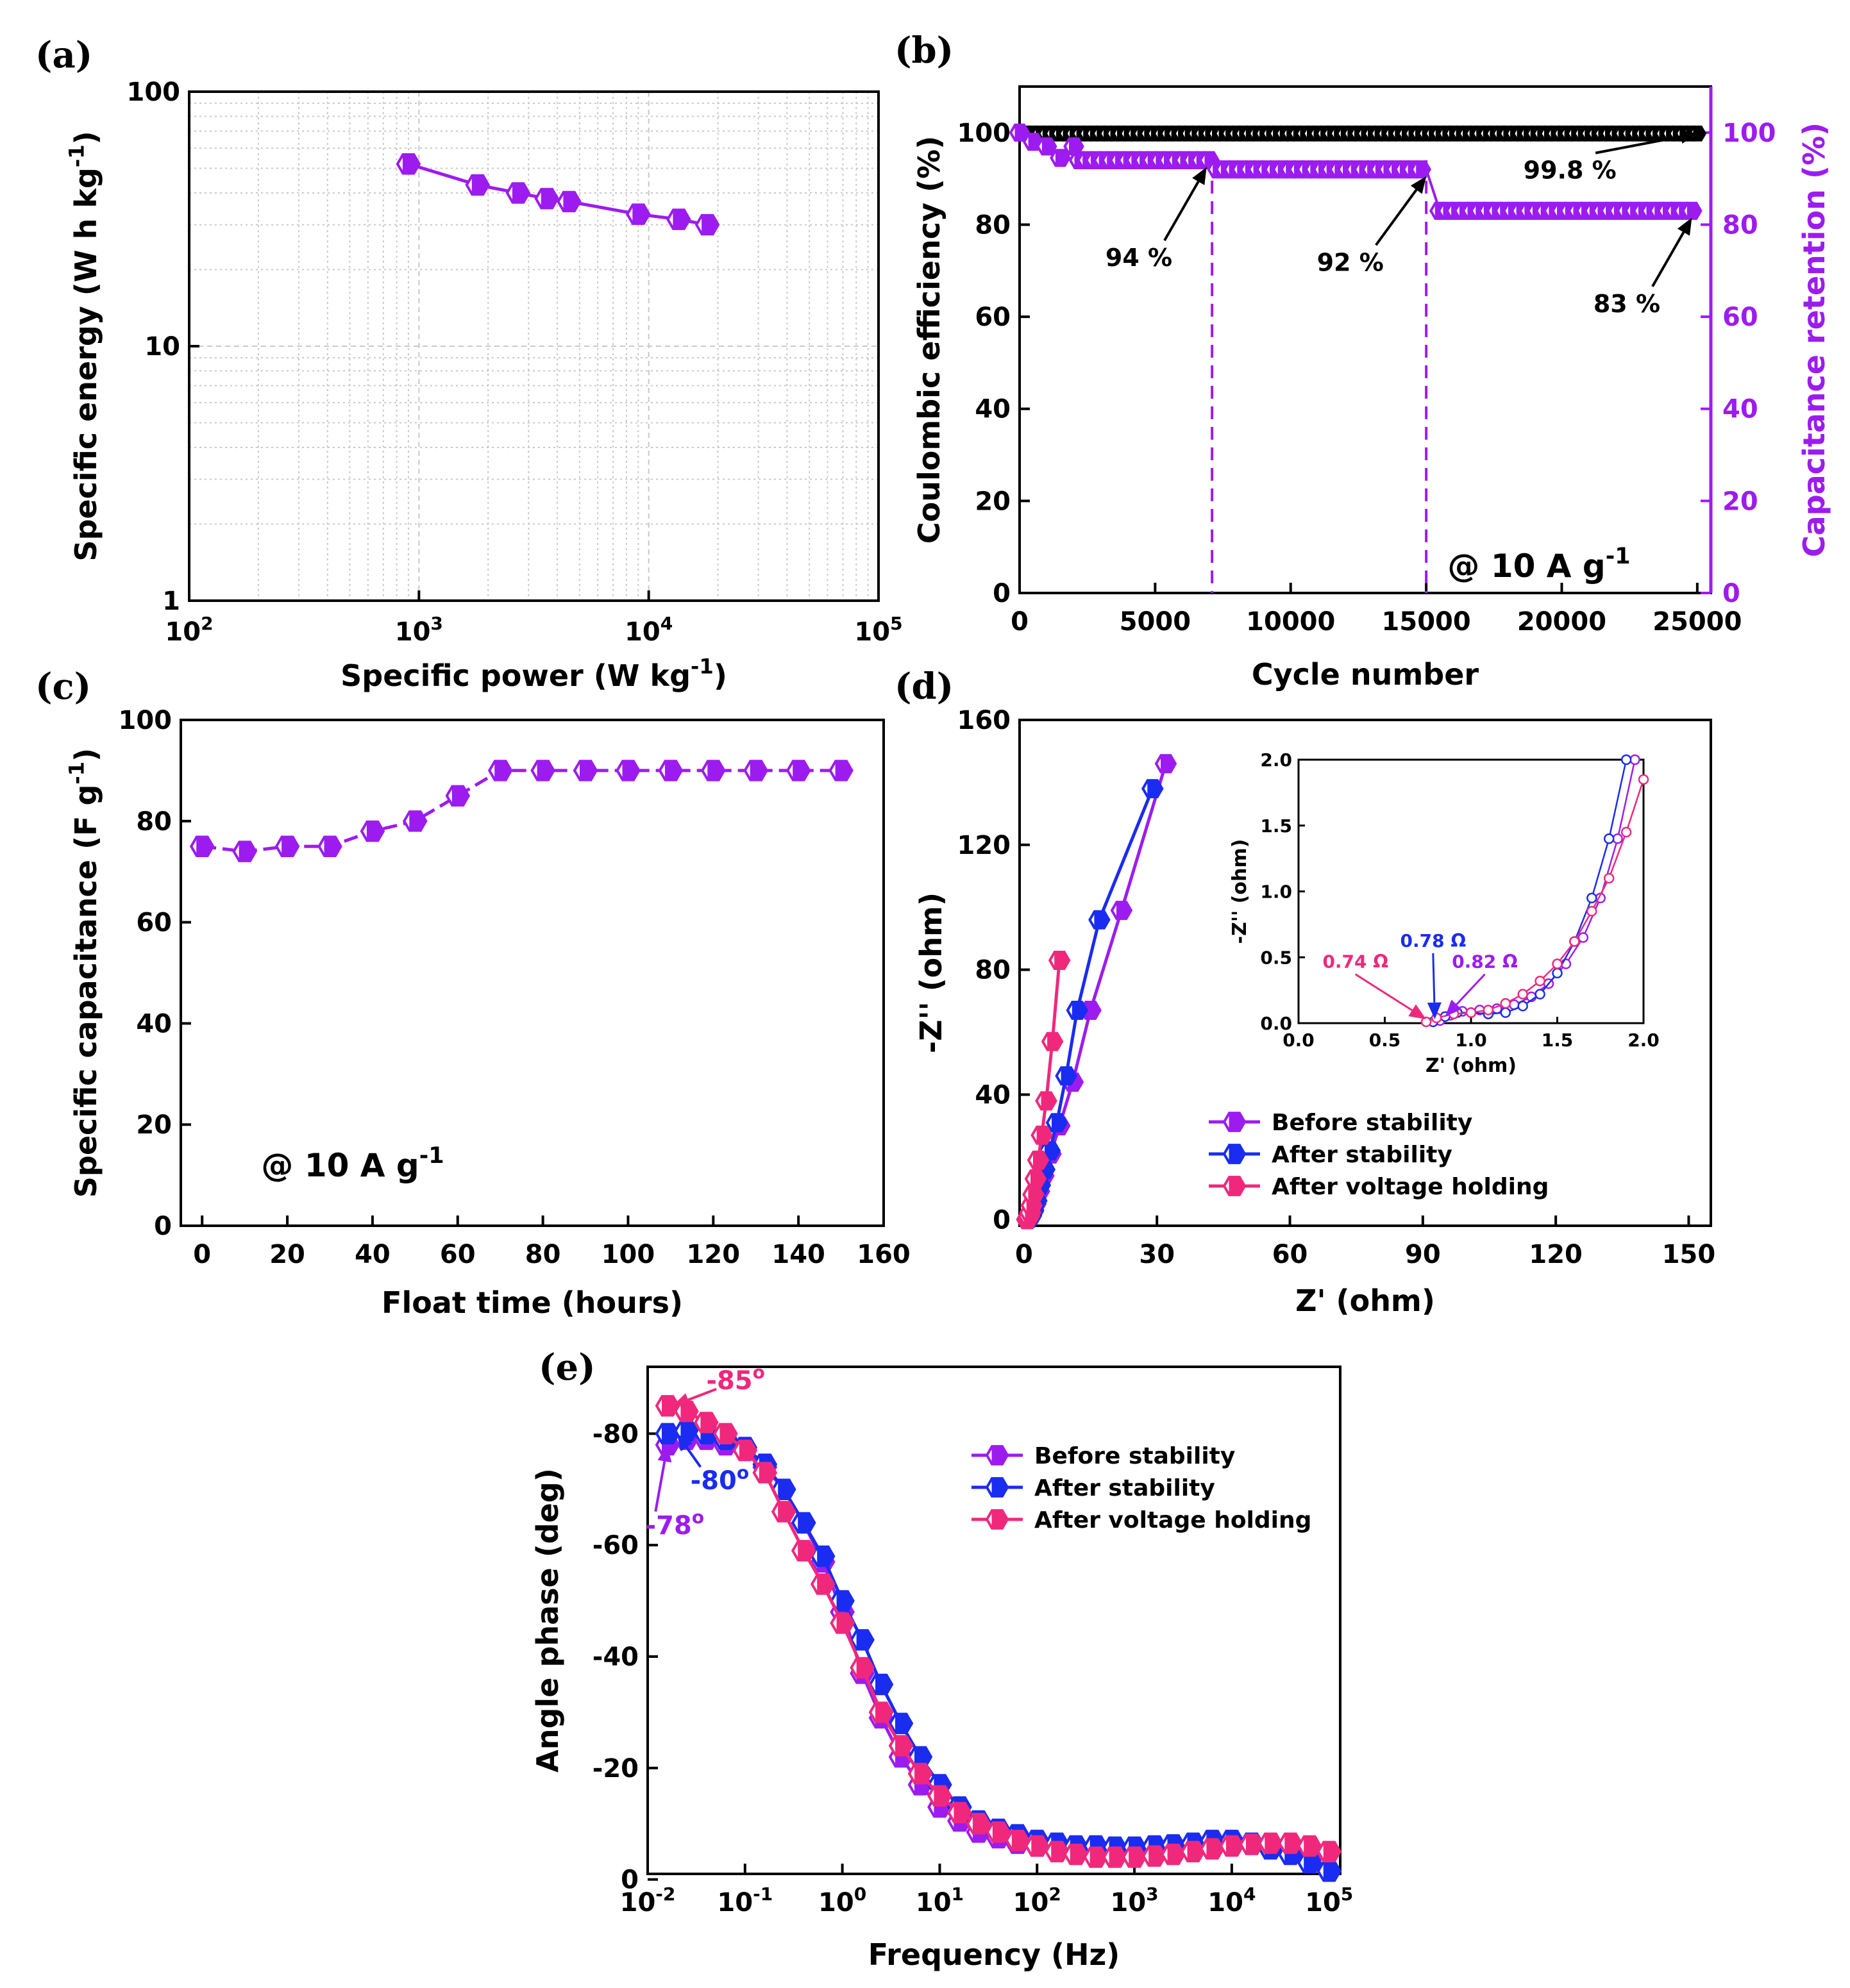  Describe the element at coordinates (1539, 564) in the screenshot. I see `condition-note-b: @ 10 A g-1` at that location.